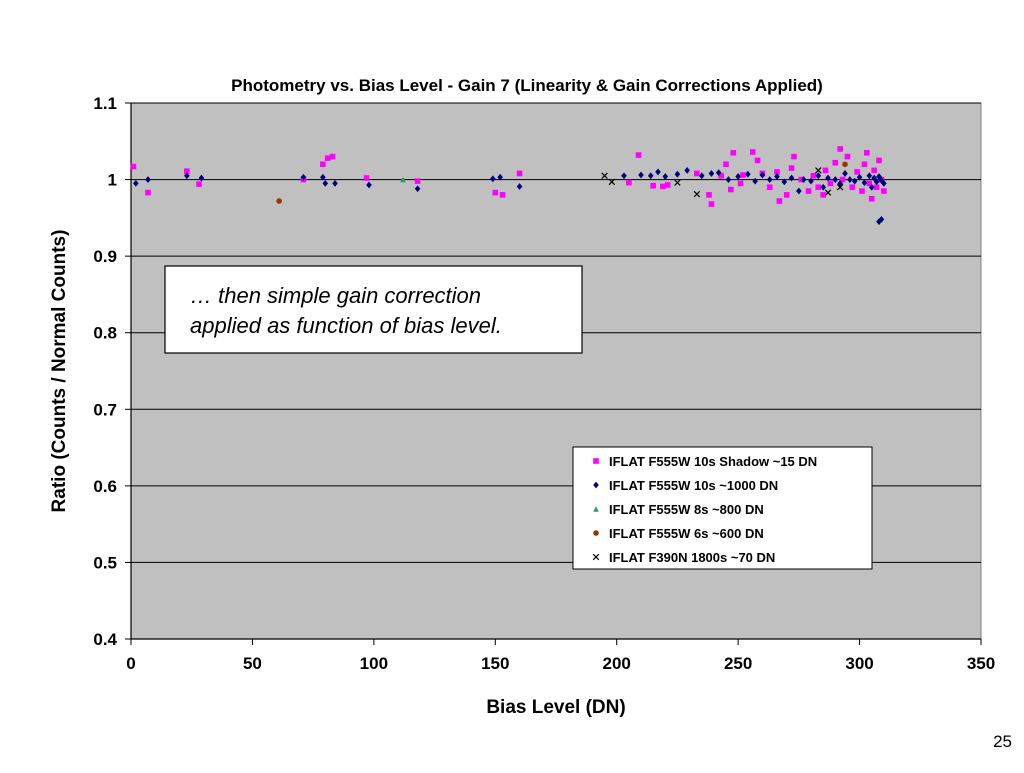  I want to click on x-tick-label: 0, so click(130, 663).